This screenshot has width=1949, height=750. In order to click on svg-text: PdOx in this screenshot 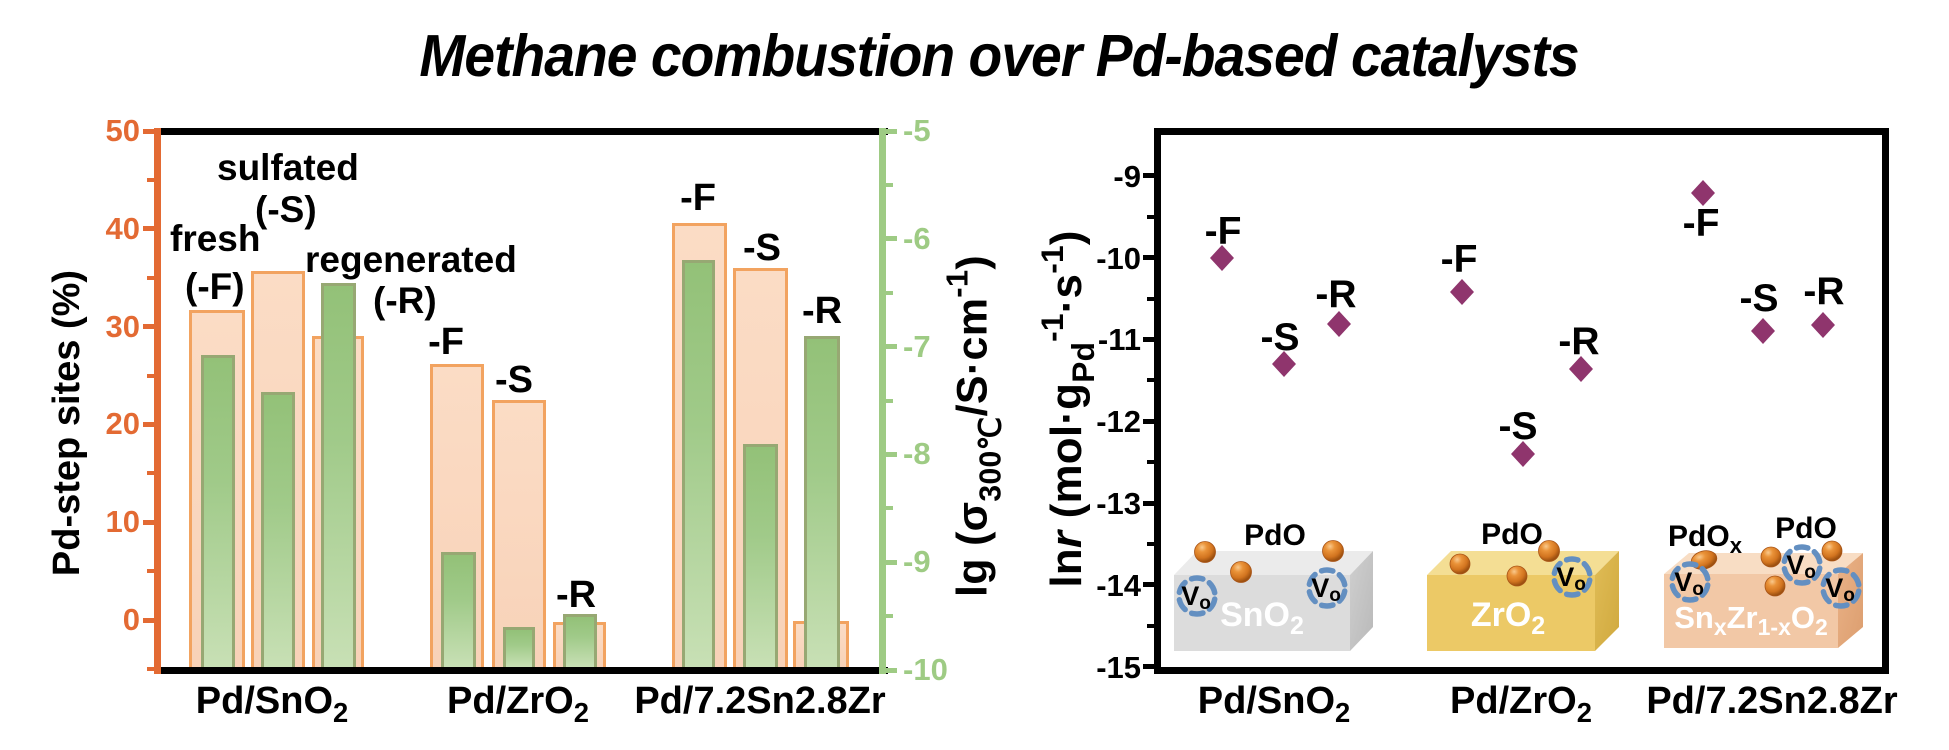, I will do `click(1705, 539)`.